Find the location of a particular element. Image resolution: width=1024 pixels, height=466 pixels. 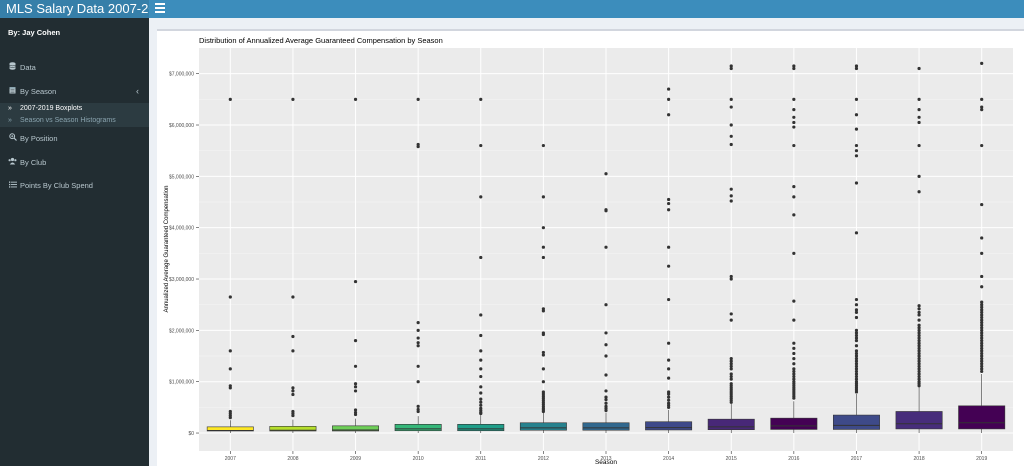

sidebar-item-label: Points By Club Spend is located at coordinates (56, 185).